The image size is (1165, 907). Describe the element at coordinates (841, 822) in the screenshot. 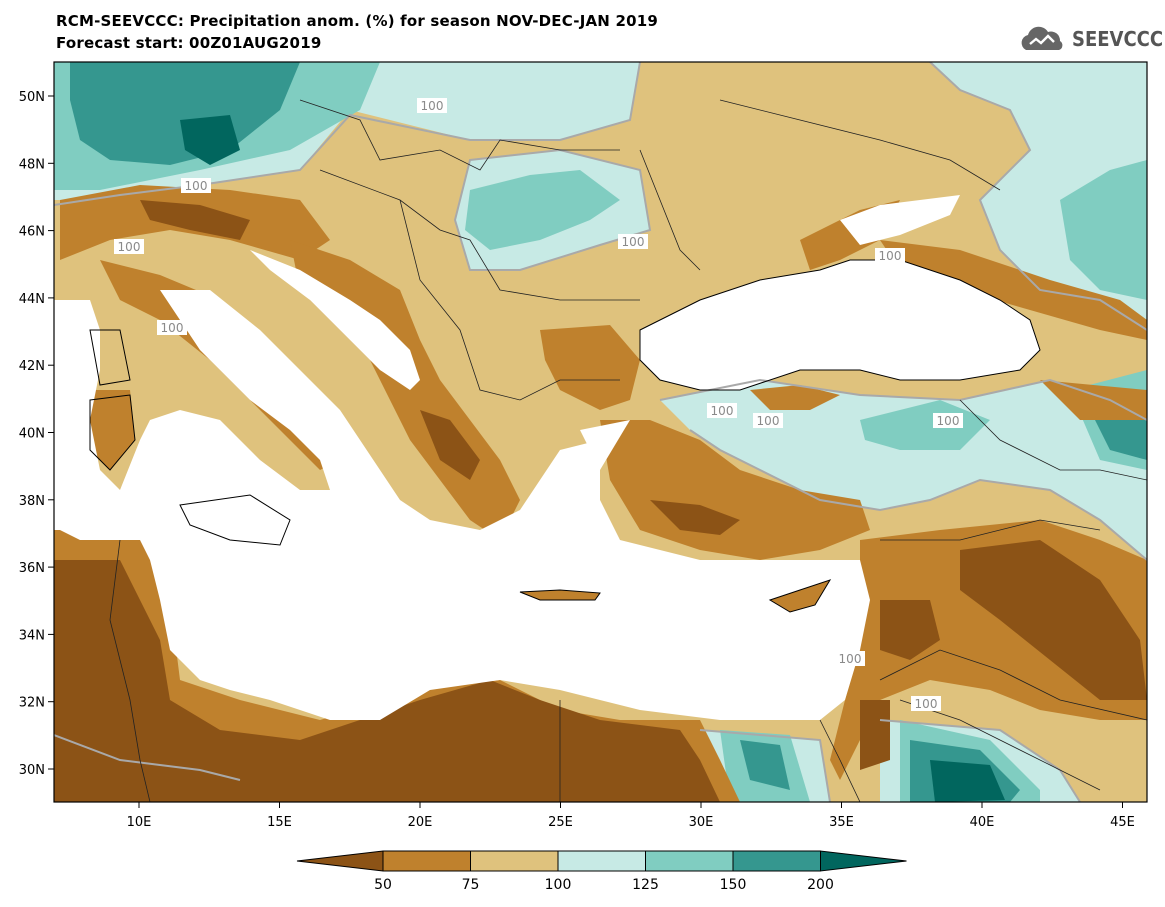

I see `lon-tick-label: 35E` at that location.